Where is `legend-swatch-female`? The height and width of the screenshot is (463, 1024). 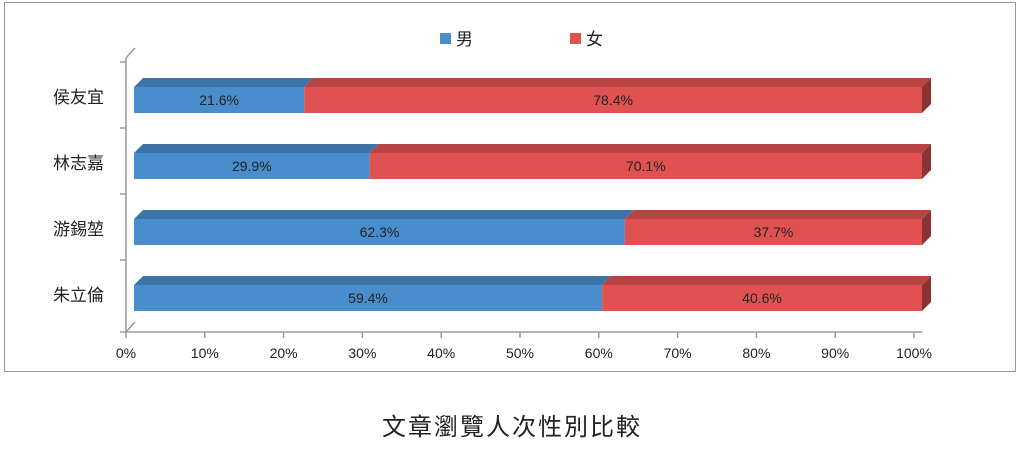 legend-swatch-female is located at coordinates (575, 38).